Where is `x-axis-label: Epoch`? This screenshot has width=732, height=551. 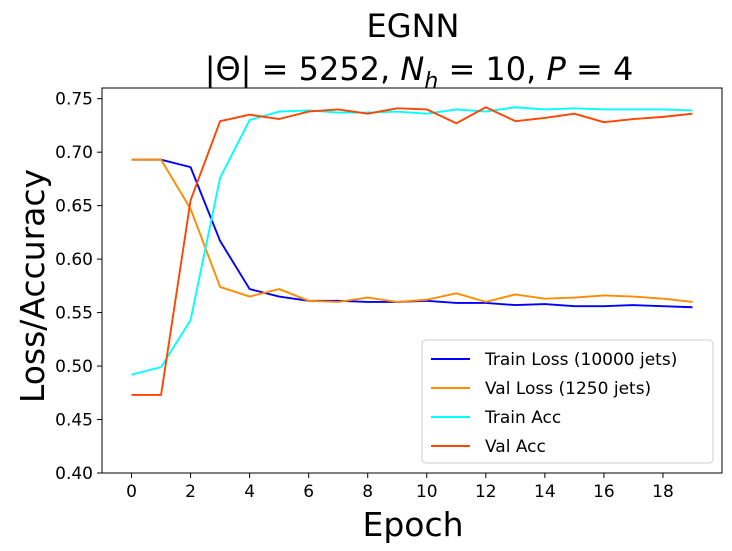
x-axis-label: Epoch is located at coordinates (412, 524).